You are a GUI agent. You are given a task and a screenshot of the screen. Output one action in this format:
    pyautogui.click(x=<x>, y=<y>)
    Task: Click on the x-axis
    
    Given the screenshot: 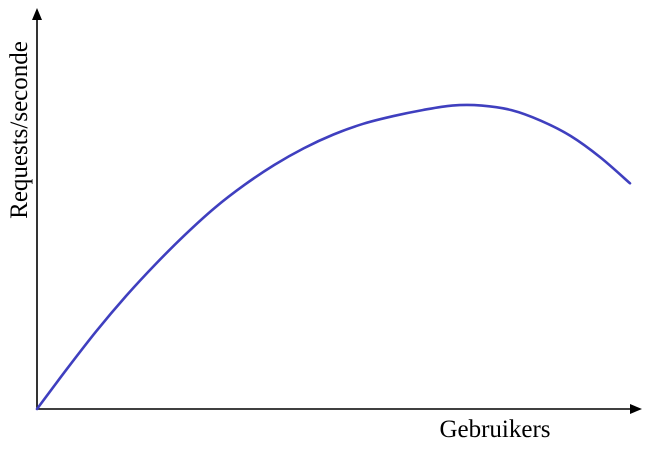 What is the action you would take?
    pyautogui.click(x=339, y=409)
    